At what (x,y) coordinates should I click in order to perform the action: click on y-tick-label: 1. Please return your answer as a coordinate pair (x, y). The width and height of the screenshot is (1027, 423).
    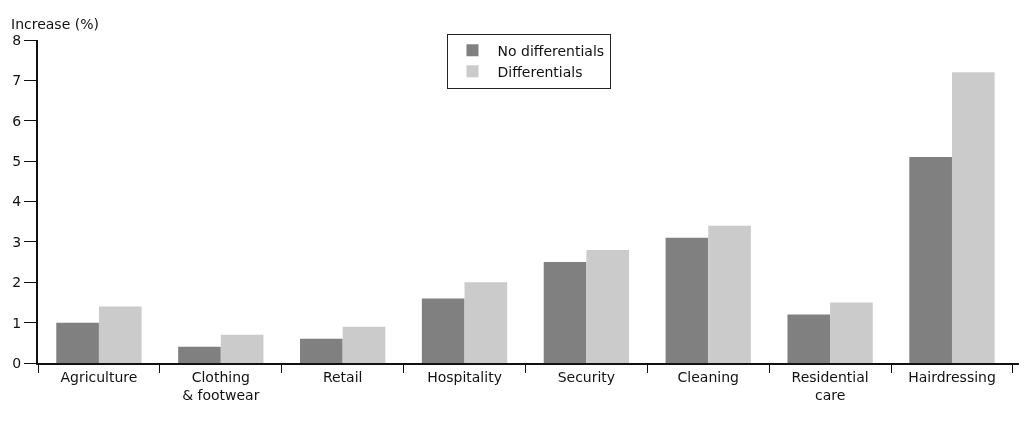
    Looking at the image, I should click on (17, 322).